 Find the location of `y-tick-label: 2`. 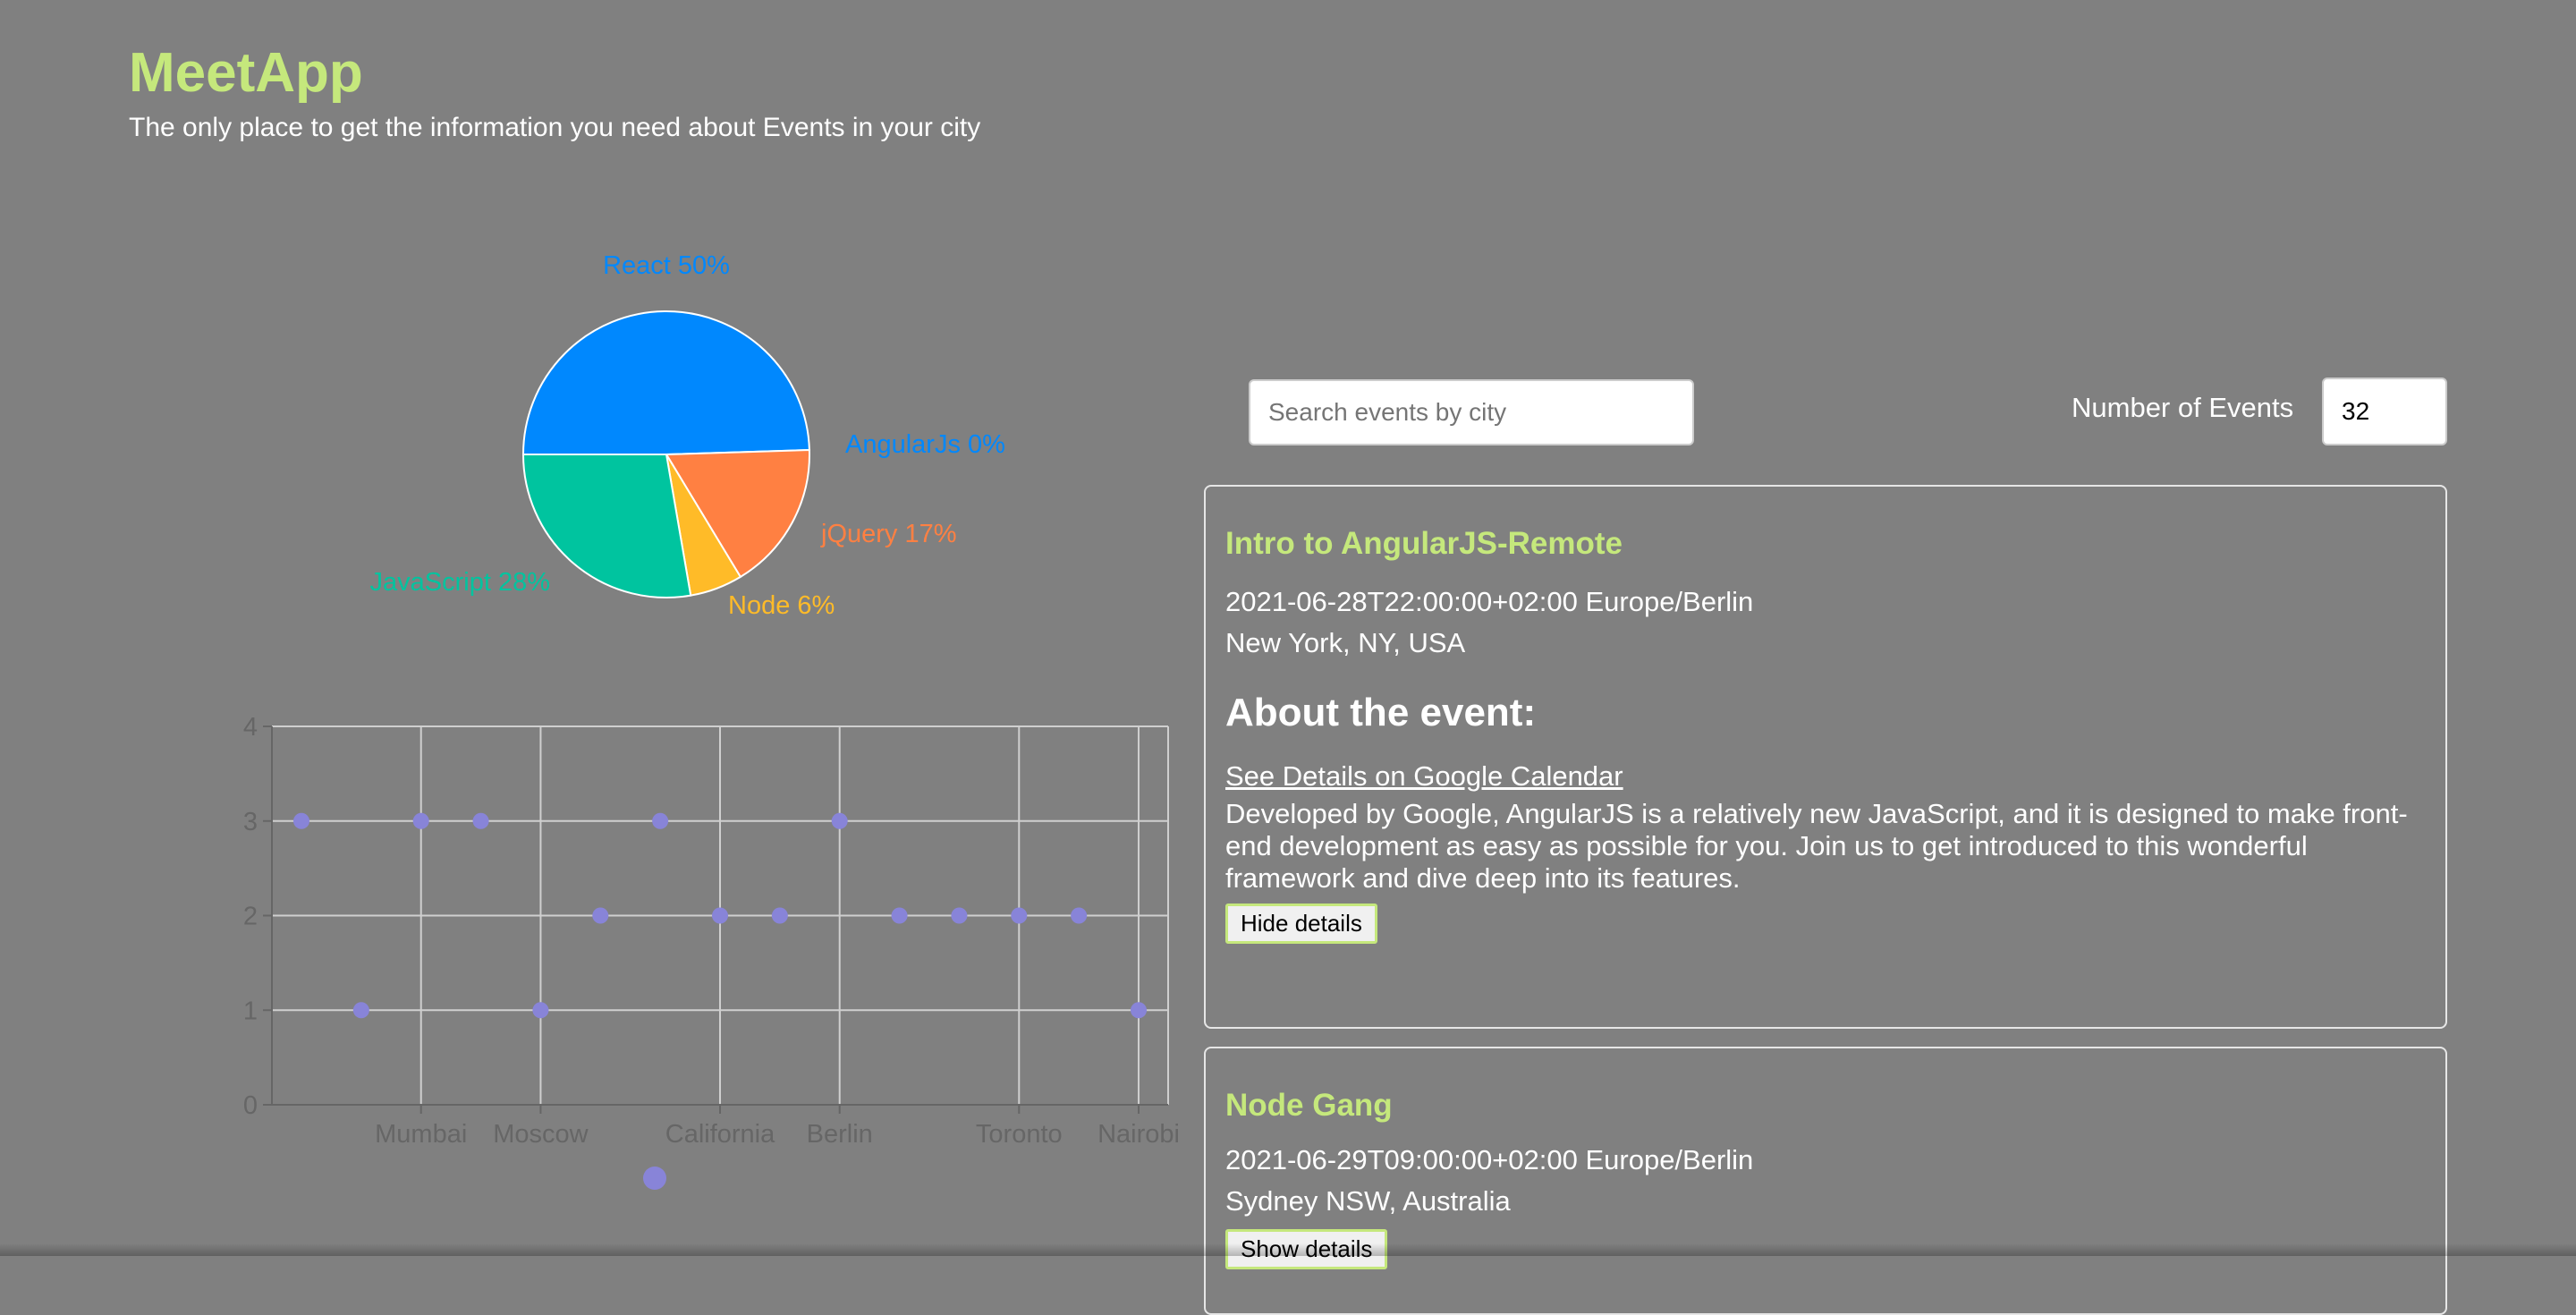

y-tick-label: 2 is located at coordinates (250, 917).